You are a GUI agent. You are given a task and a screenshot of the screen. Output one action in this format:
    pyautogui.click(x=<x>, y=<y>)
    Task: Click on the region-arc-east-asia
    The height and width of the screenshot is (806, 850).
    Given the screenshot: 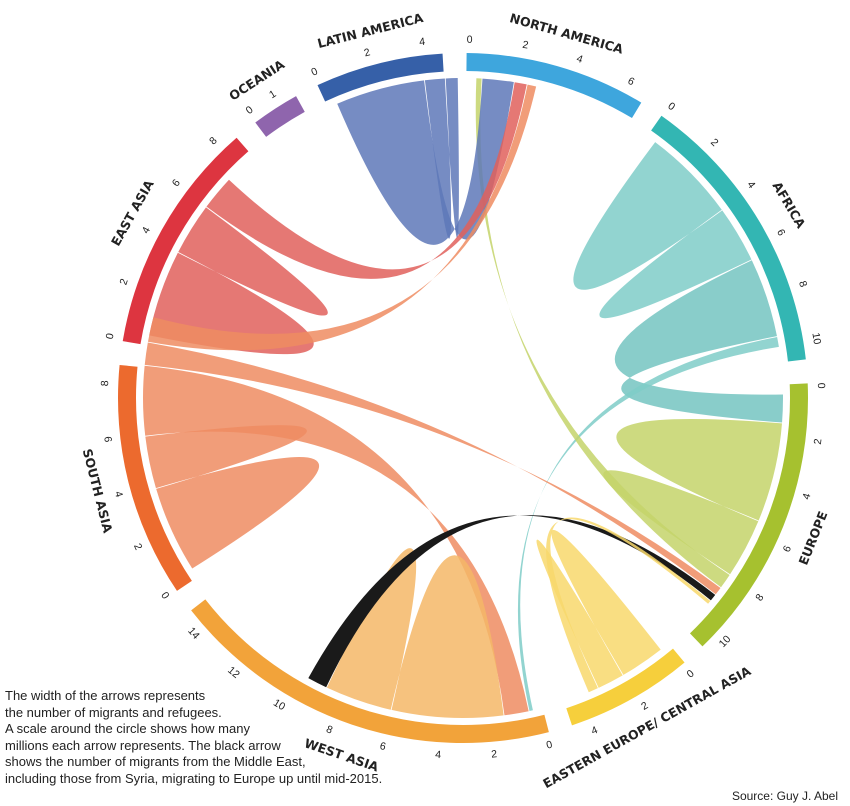 What is the action you would take?
    pyautogui.click(x=185, y=241)
    